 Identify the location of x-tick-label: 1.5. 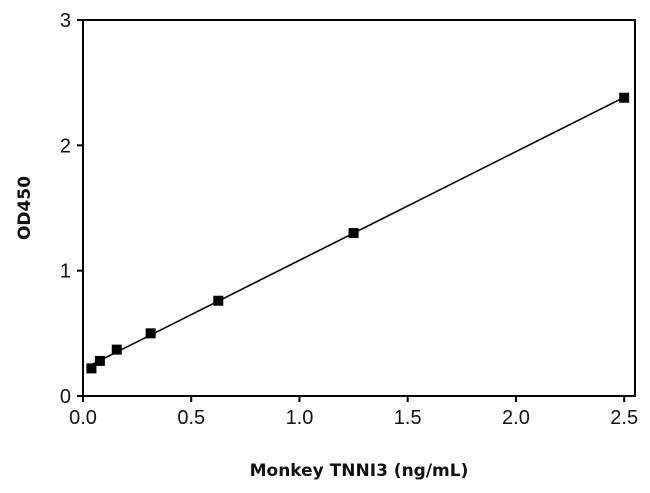
(408, 418).